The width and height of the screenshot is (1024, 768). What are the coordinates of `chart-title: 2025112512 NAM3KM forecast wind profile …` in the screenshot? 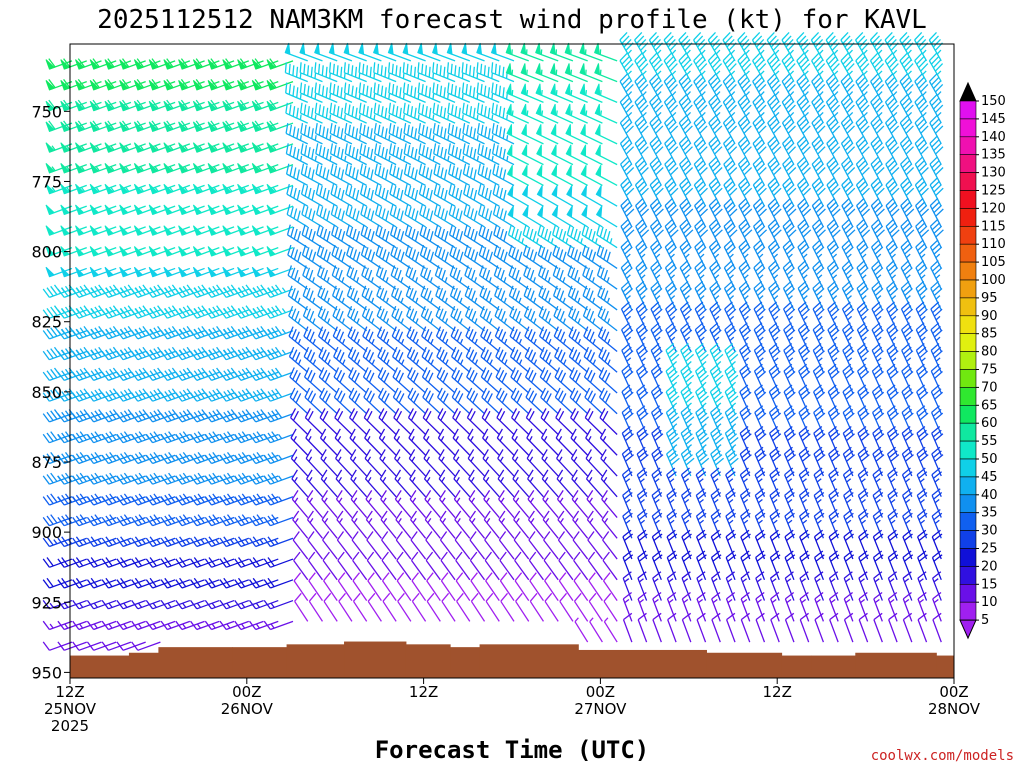 It's located at (512, 20).